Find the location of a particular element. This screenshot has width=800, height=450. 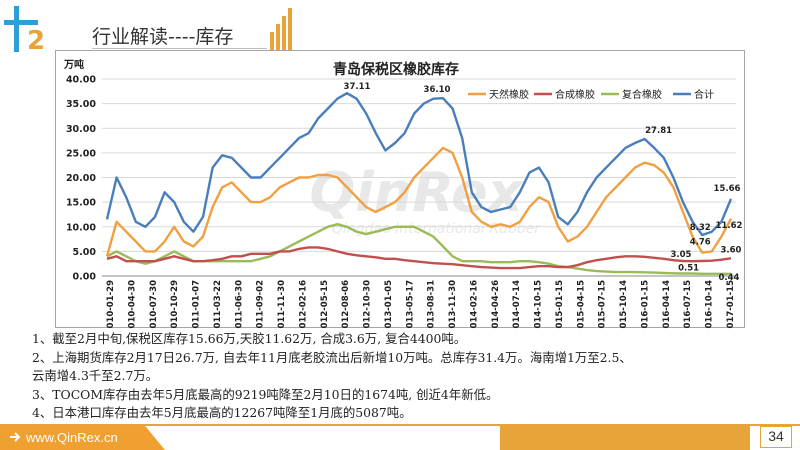

x-tick-label: 2014-04-26 is located at coordinates (496, 304).